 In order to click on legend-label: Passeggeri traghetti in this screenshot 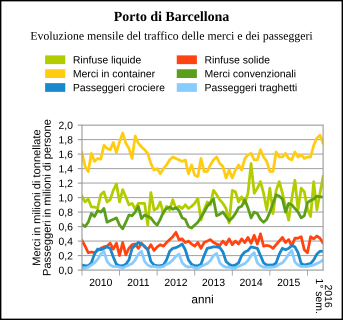, I will do `click(250, 89)`.